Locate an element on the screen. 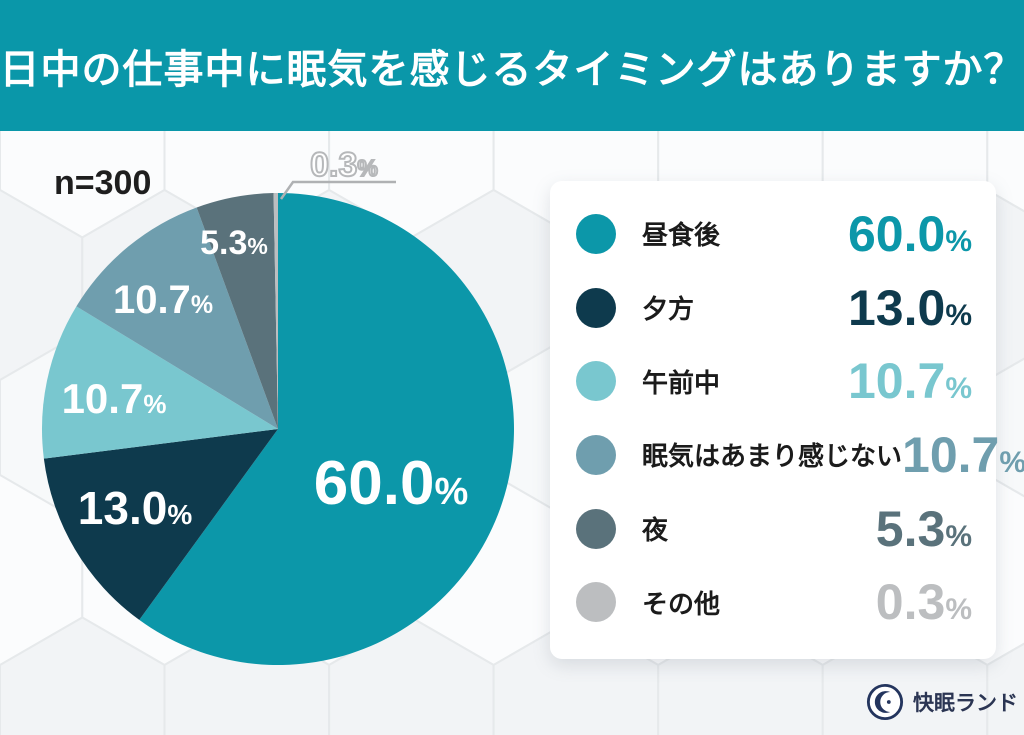  legend-value: 13.0% is located at coordinates (909, 307).